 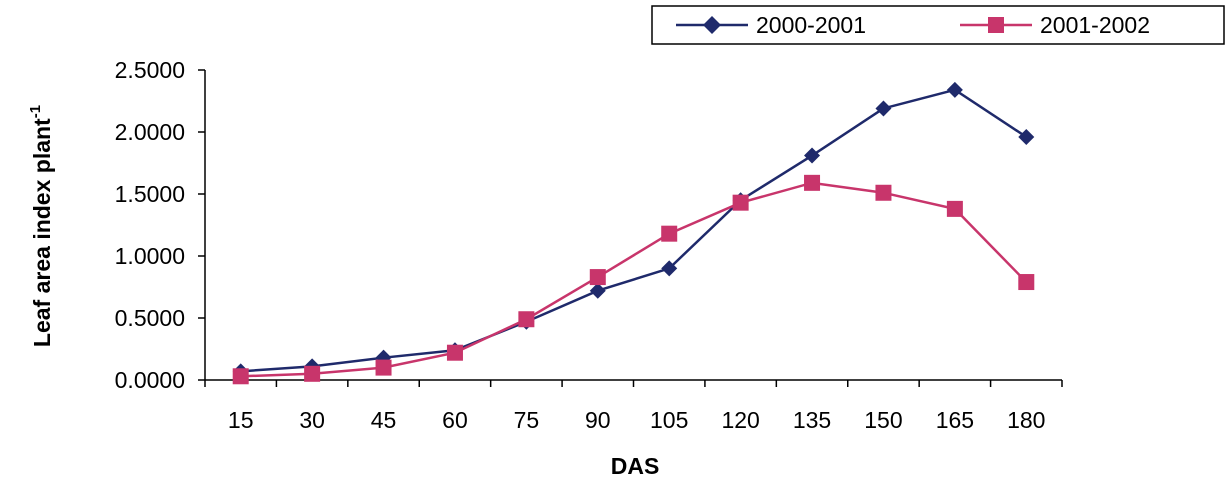 What do you see at coordinates (150, 256) in the screenshot?
I see `y-tick-label: 1.0000` at bounding box center [150, 256].